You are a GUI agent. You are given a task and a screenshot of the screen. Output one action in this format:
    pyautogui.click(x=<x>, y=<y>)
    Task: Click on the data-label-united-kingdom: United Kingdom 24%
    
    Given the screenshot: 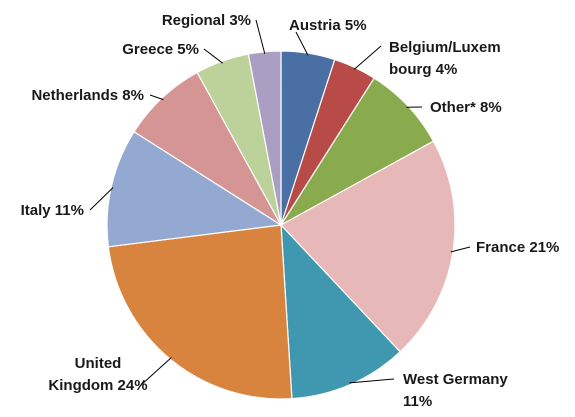 What is the action you would take?
    pyautogui.click(x=97, y=374)
    